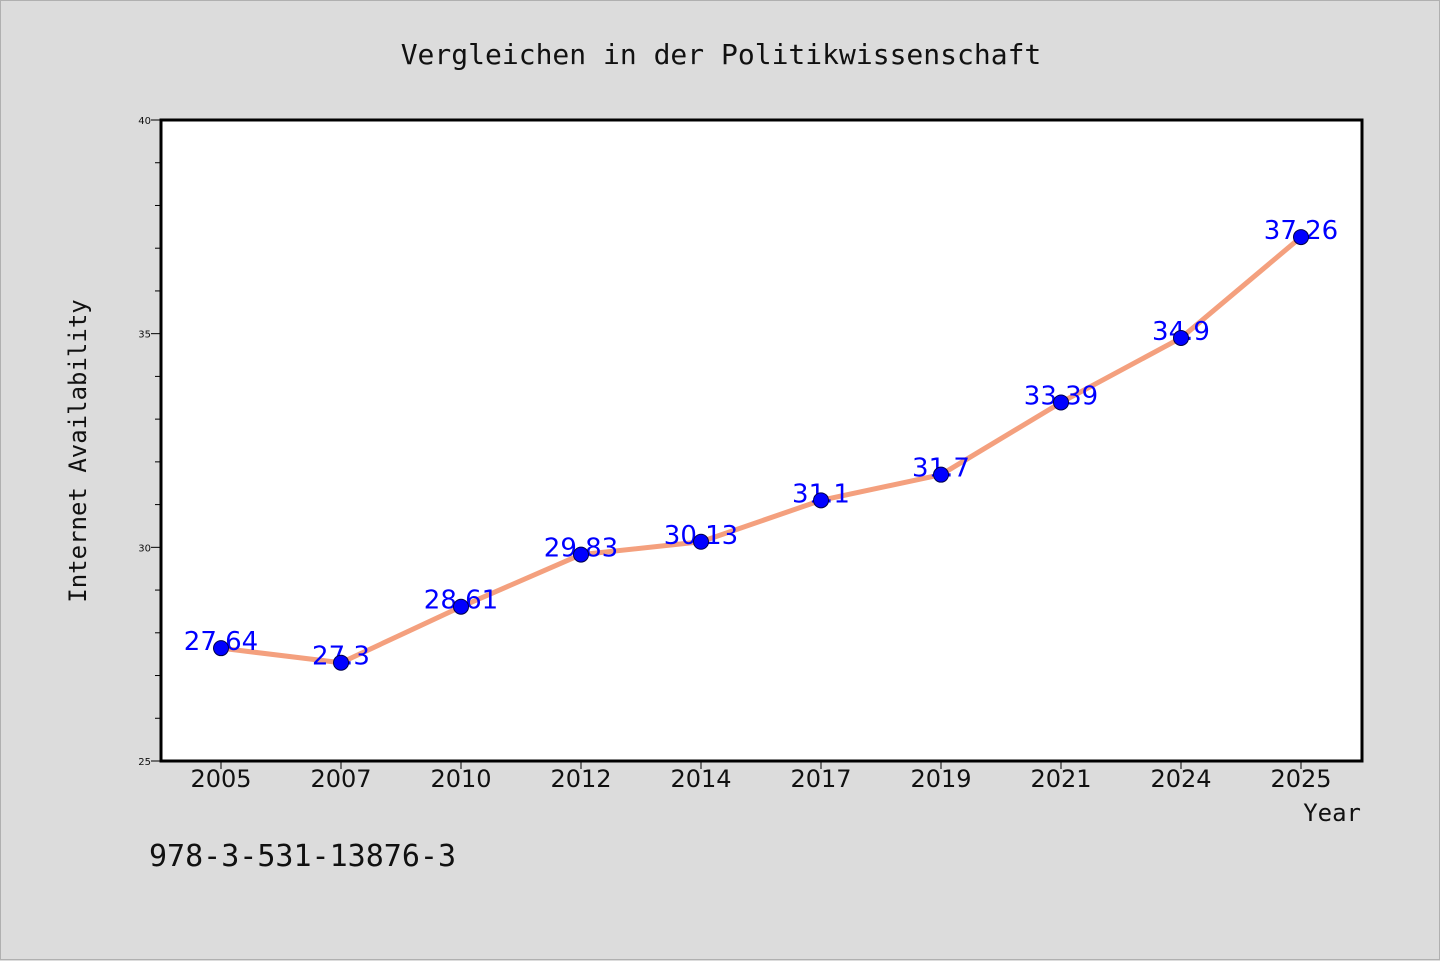 This screenshot has height=961, width=1440. Describe the element at coordinates (940, 779) in the screenshot. I see `x-tick-label: 2019` at that location.